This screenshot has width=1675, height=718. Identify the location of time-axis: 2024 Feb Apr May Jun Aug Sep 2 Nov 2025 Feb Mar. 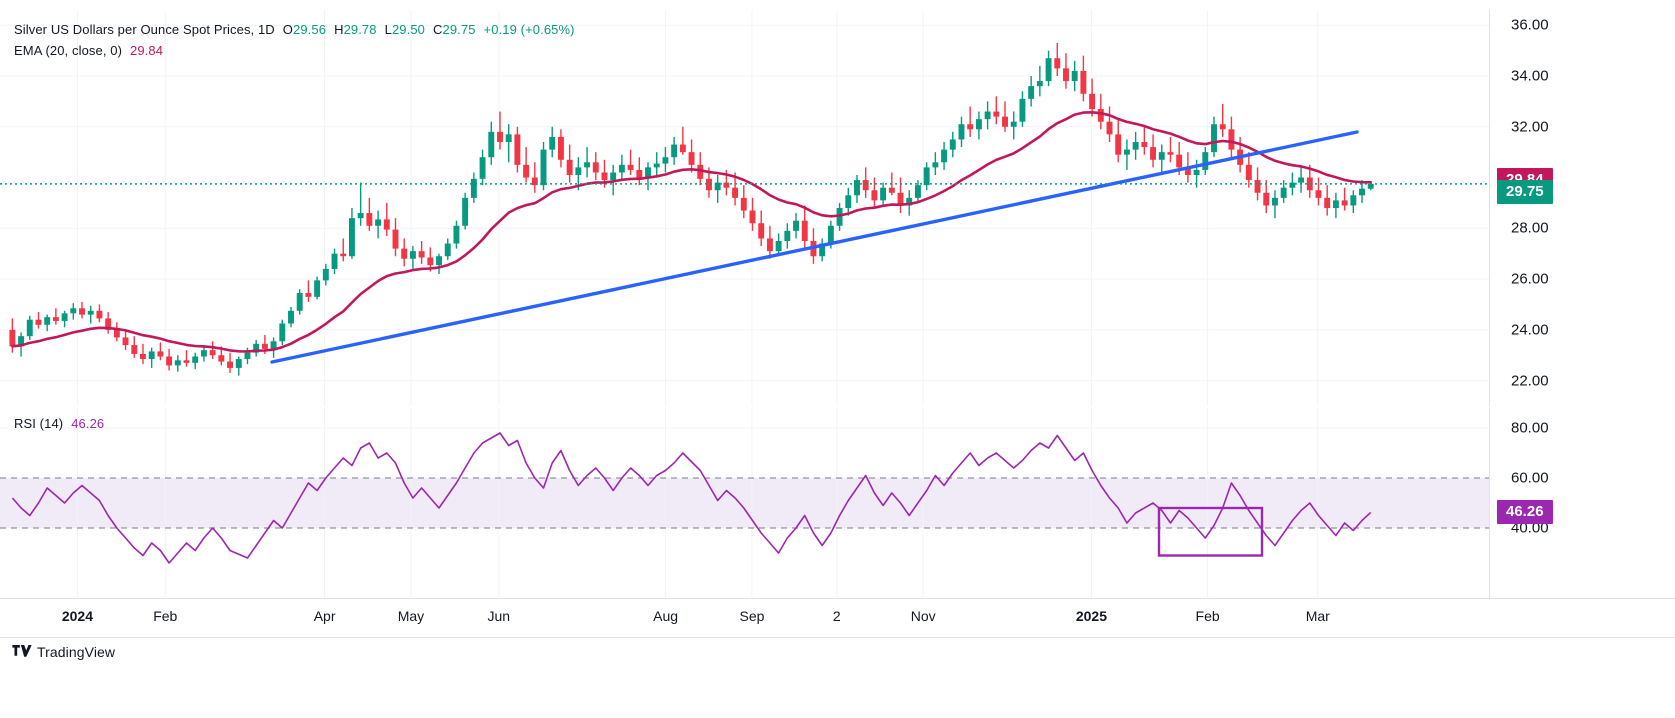
(837, 618).